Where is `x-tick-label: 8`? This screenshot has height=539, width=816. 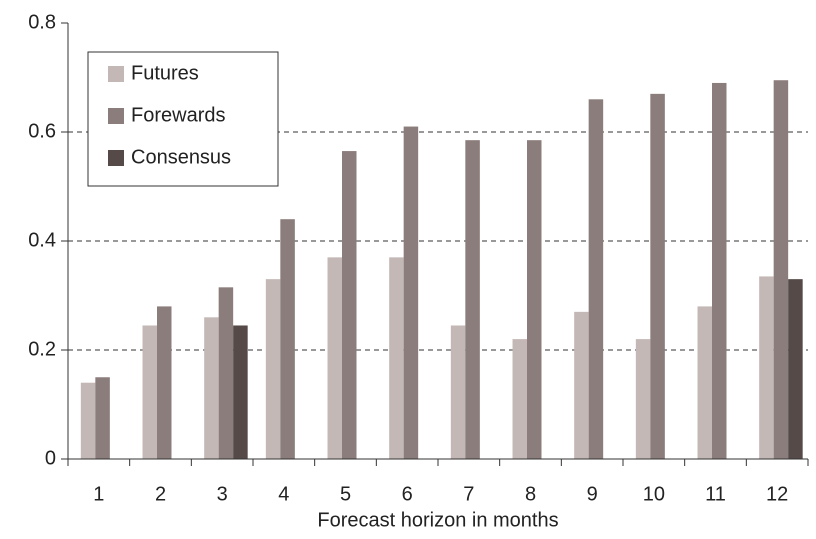
x-tick-label: 8 is located at coordinates (530, 494).